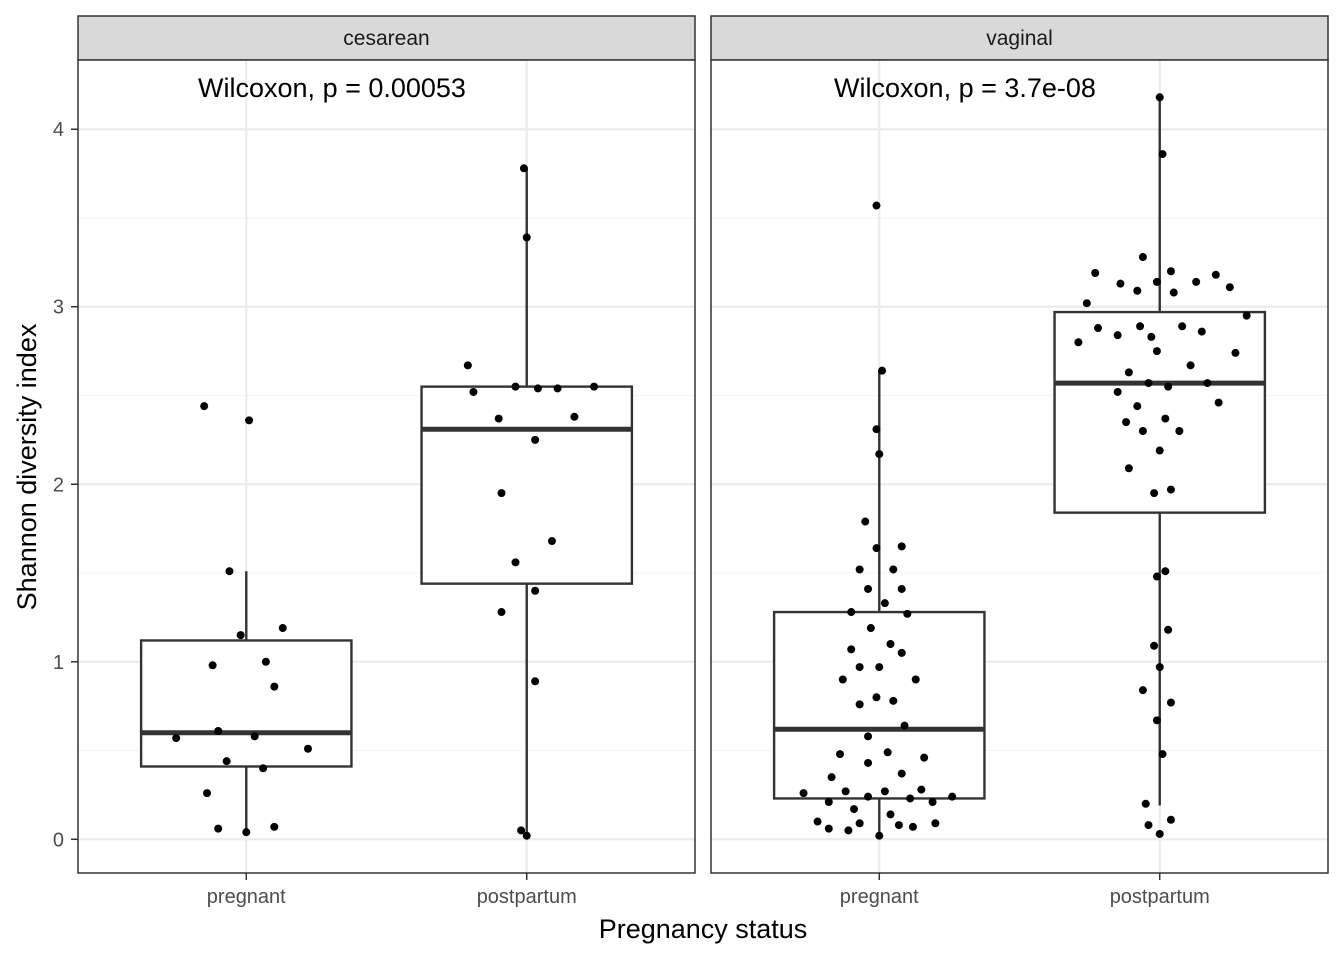 This screenshot has height=960, width=1344. I want to click on y-axis-title: Shannon diversity index, so click(27, 466).